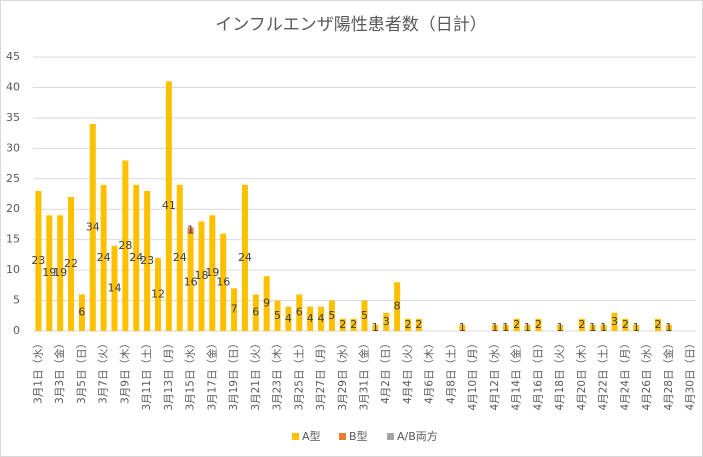 The image size is (703, 457). What do you see at coordinates (408, 371) in the screenshot?
I see `x-tick-label: 4月4日（火）` at bounding box center [408, 371].